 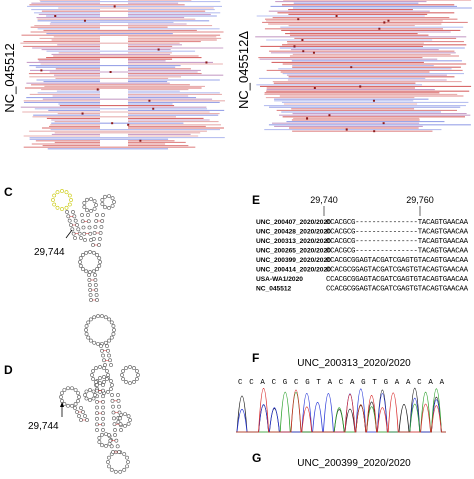 What do you see at coordinates (324, 200) in the screenshot?
I see `position-label: 29,740` at bounding box center [324, 200].